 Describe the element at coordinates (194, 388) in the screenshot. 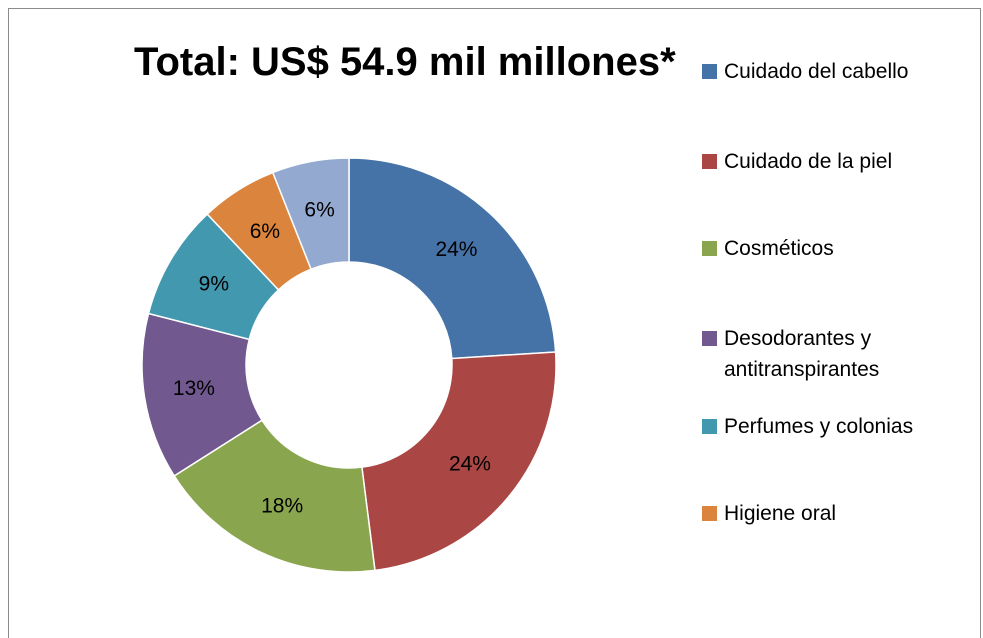

I see `slice-label-4: 13%` at that location.